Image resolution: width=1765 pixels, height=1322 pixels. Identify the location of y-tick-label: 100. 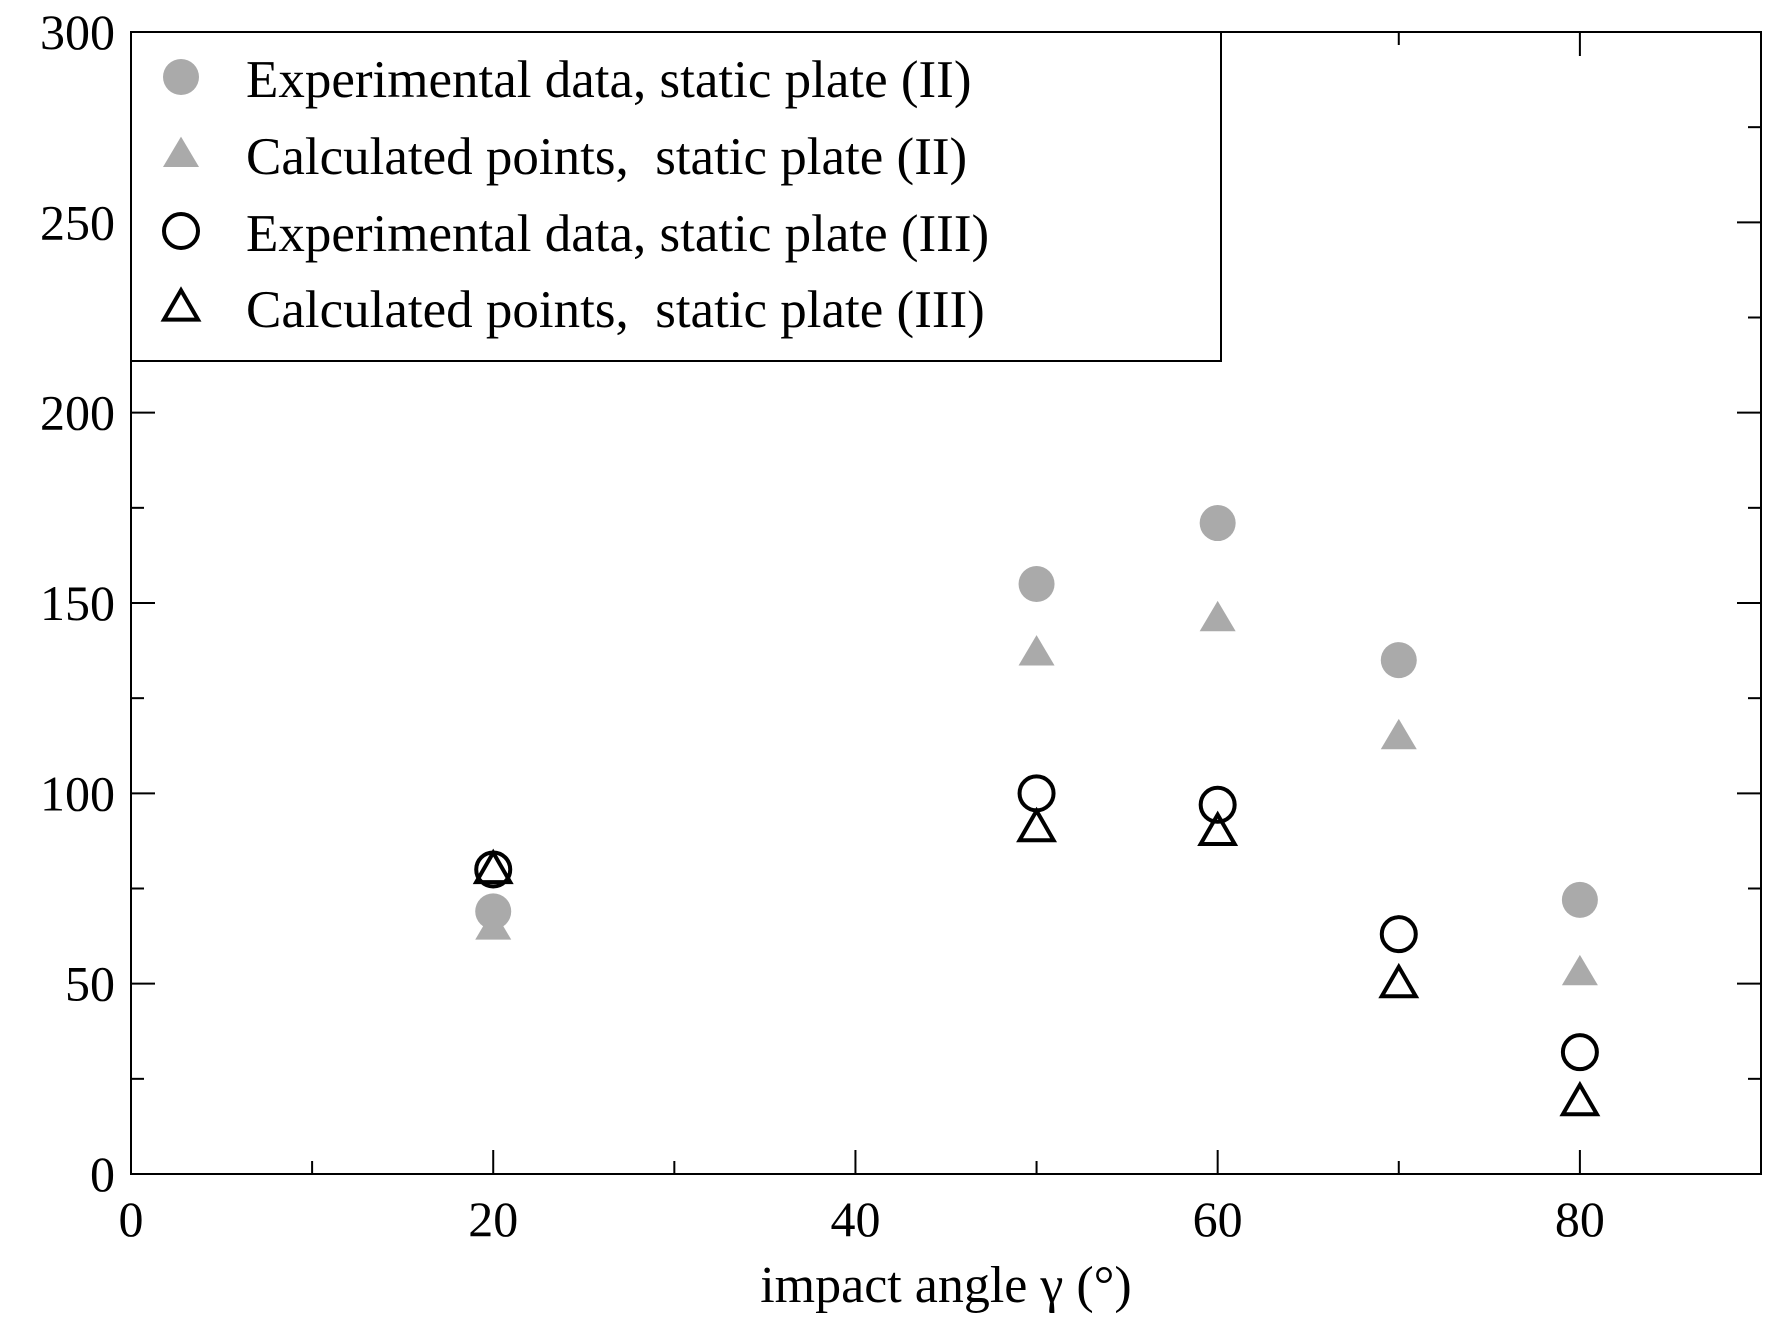
(77, 793).